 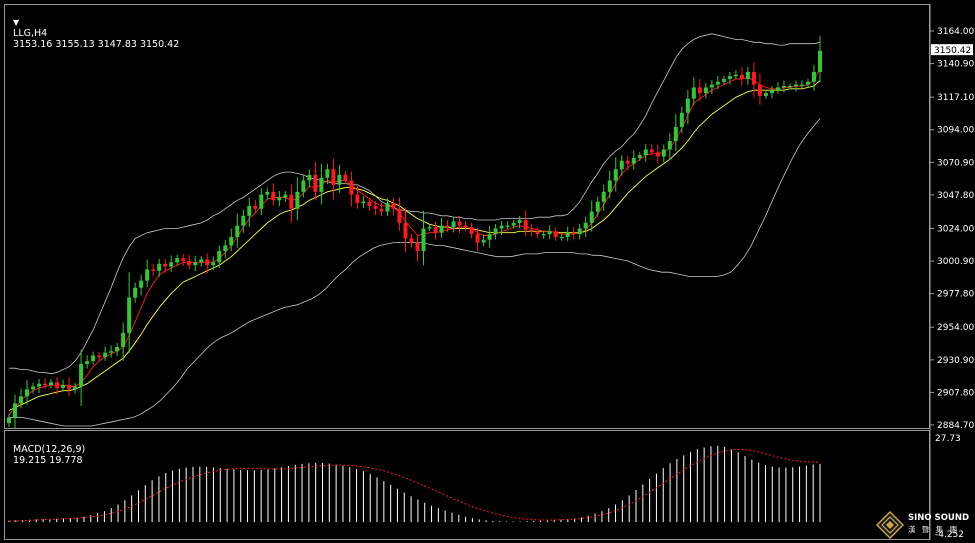 What do you see at coordinates (948, 439) in the screenshot?
I see `macd-axis-top: 27.73` at bounding box center [948, 439].